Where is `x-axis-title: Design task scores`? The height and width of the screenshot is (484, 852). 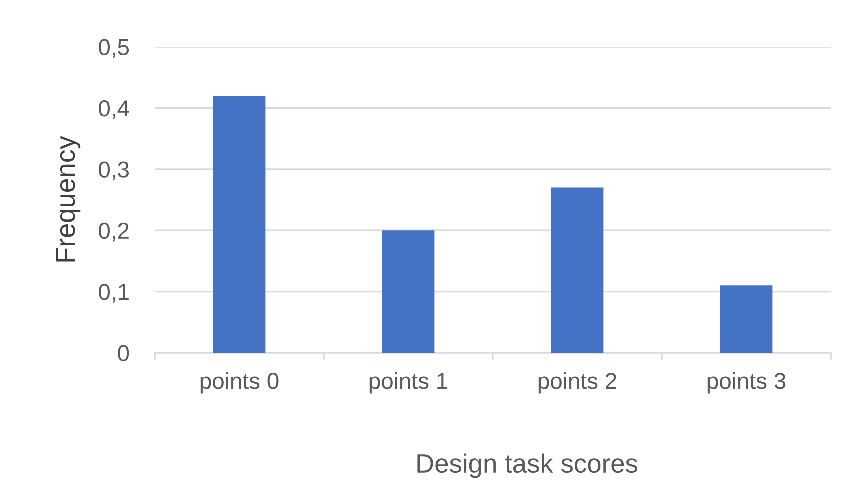
x-axis-title: Design task scores is located at coordinates (528, 466).